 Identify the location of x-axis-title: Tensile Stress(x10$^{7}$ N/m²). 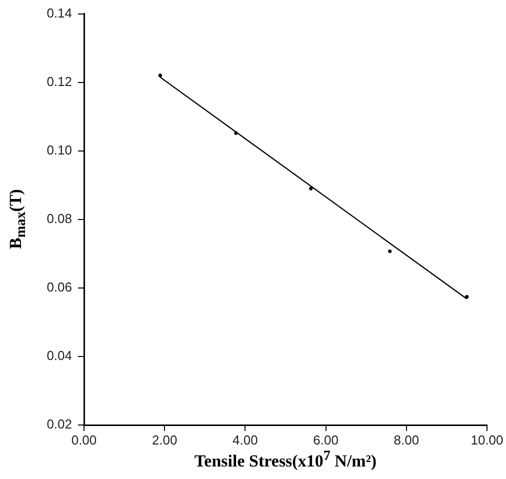
(285, 460).